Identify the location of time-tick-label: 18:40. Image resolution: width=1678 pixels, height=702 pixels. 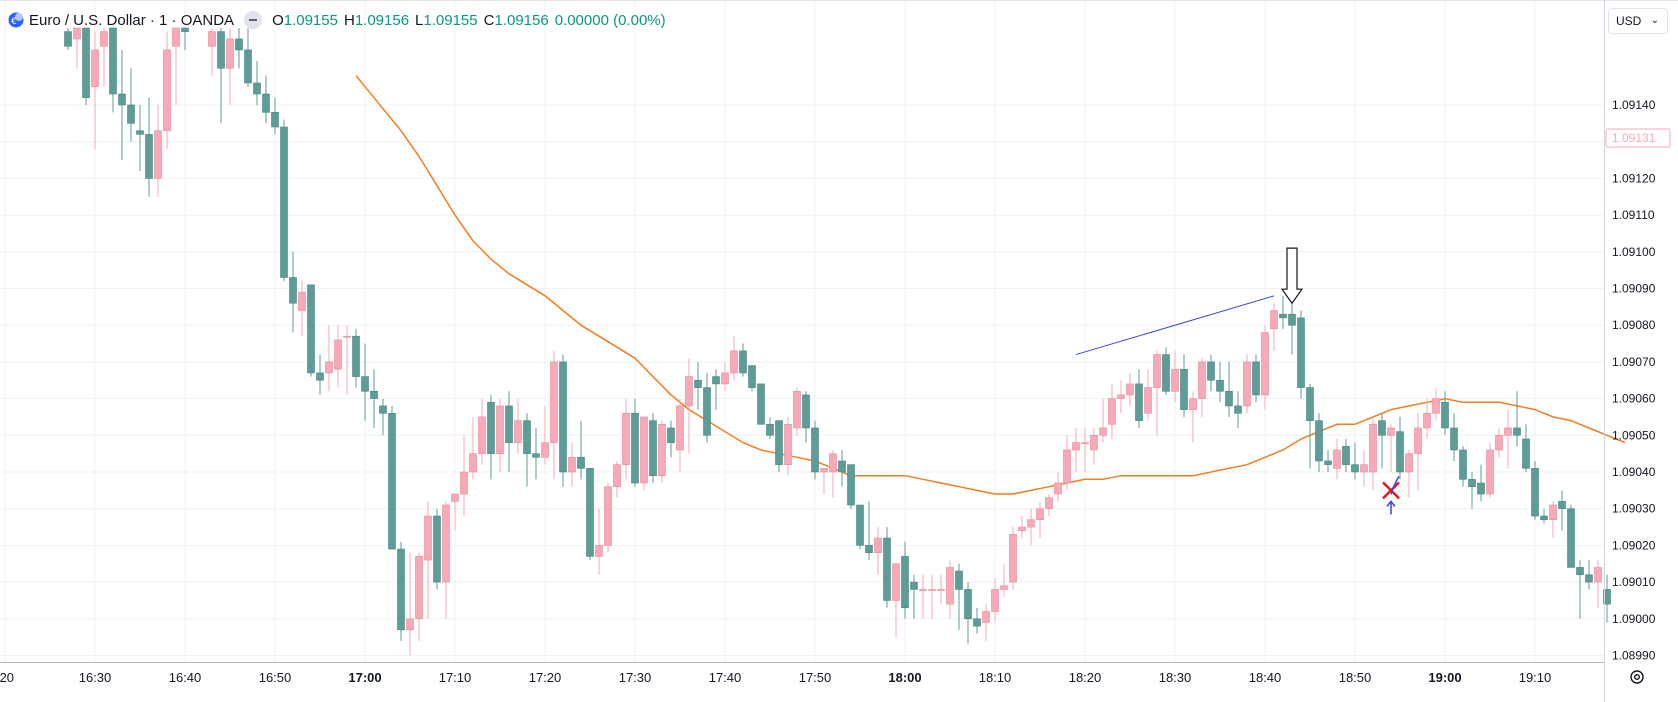
(1265, 677).